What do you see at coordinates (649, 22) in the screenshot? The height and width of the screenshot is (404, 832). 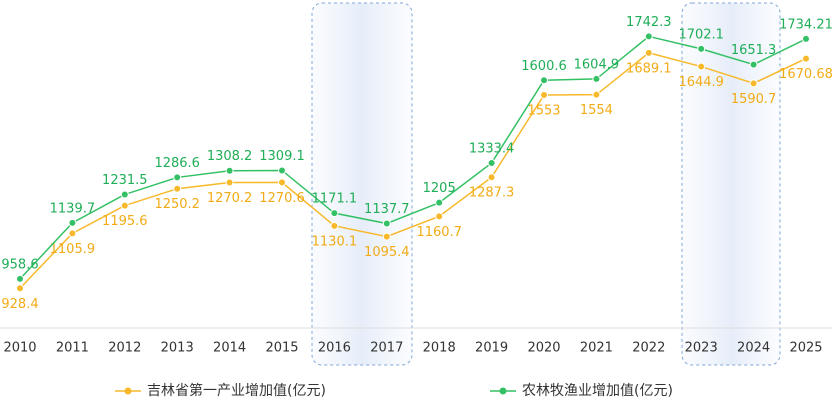 I see `data-label: 1742.3` at bounding box center [649, 22].